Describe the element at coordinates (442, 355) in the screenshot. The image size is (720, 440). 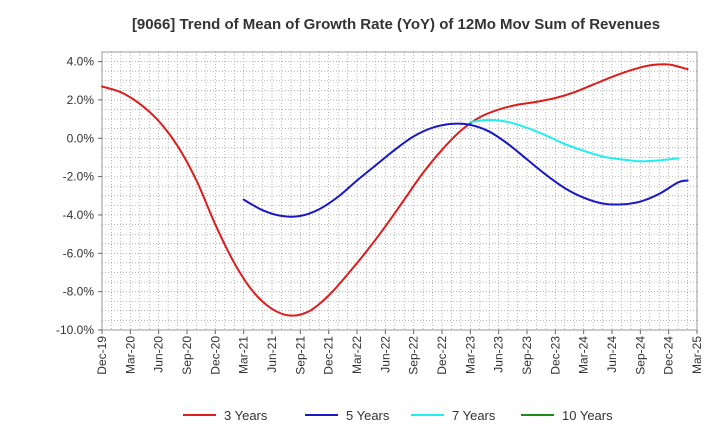
I see `x-tick-label: Dec-22` at that location.